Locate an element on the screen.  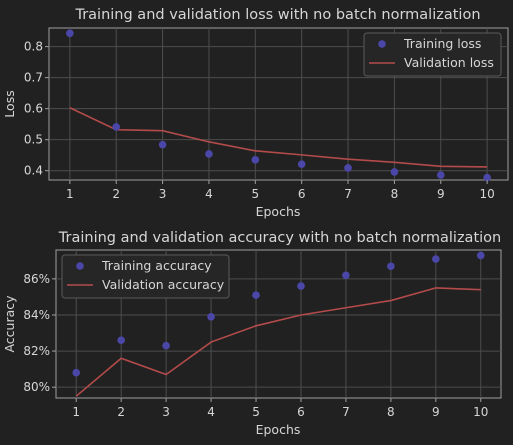
accuracy-x-tick-label: 4 is located at coordinates (211, 412).